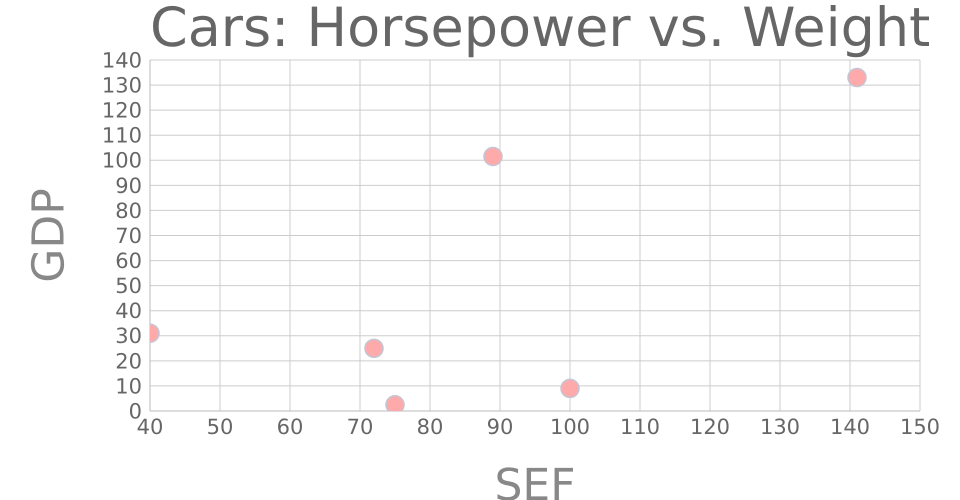  Describe the element at coordinates (290, 426) in the screenshot. I see `x-tick-label: 60` at that location.